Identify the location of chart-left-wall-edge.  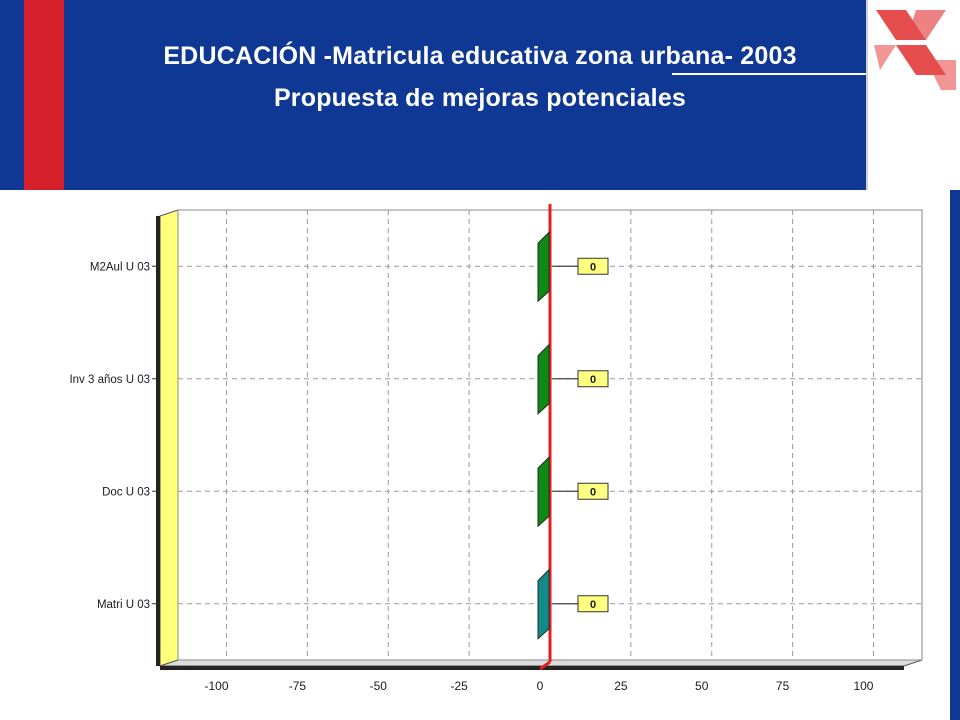
(158, 441).